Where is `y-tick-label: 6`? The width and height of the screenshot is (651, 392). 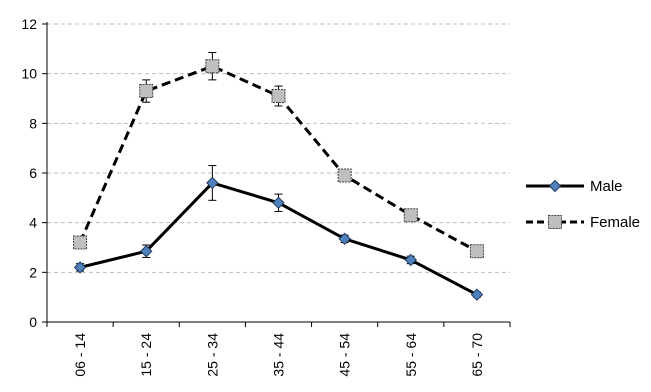
y-tick-label: 6 is located at coordinates (33, 173).